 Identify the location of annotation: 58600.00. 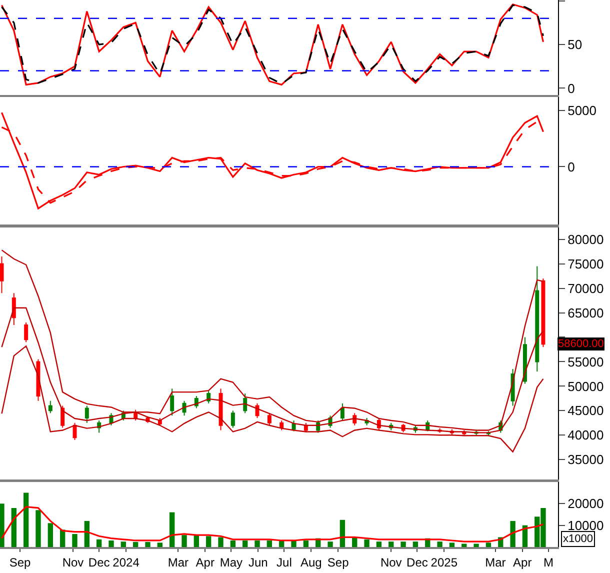
(581, 344).